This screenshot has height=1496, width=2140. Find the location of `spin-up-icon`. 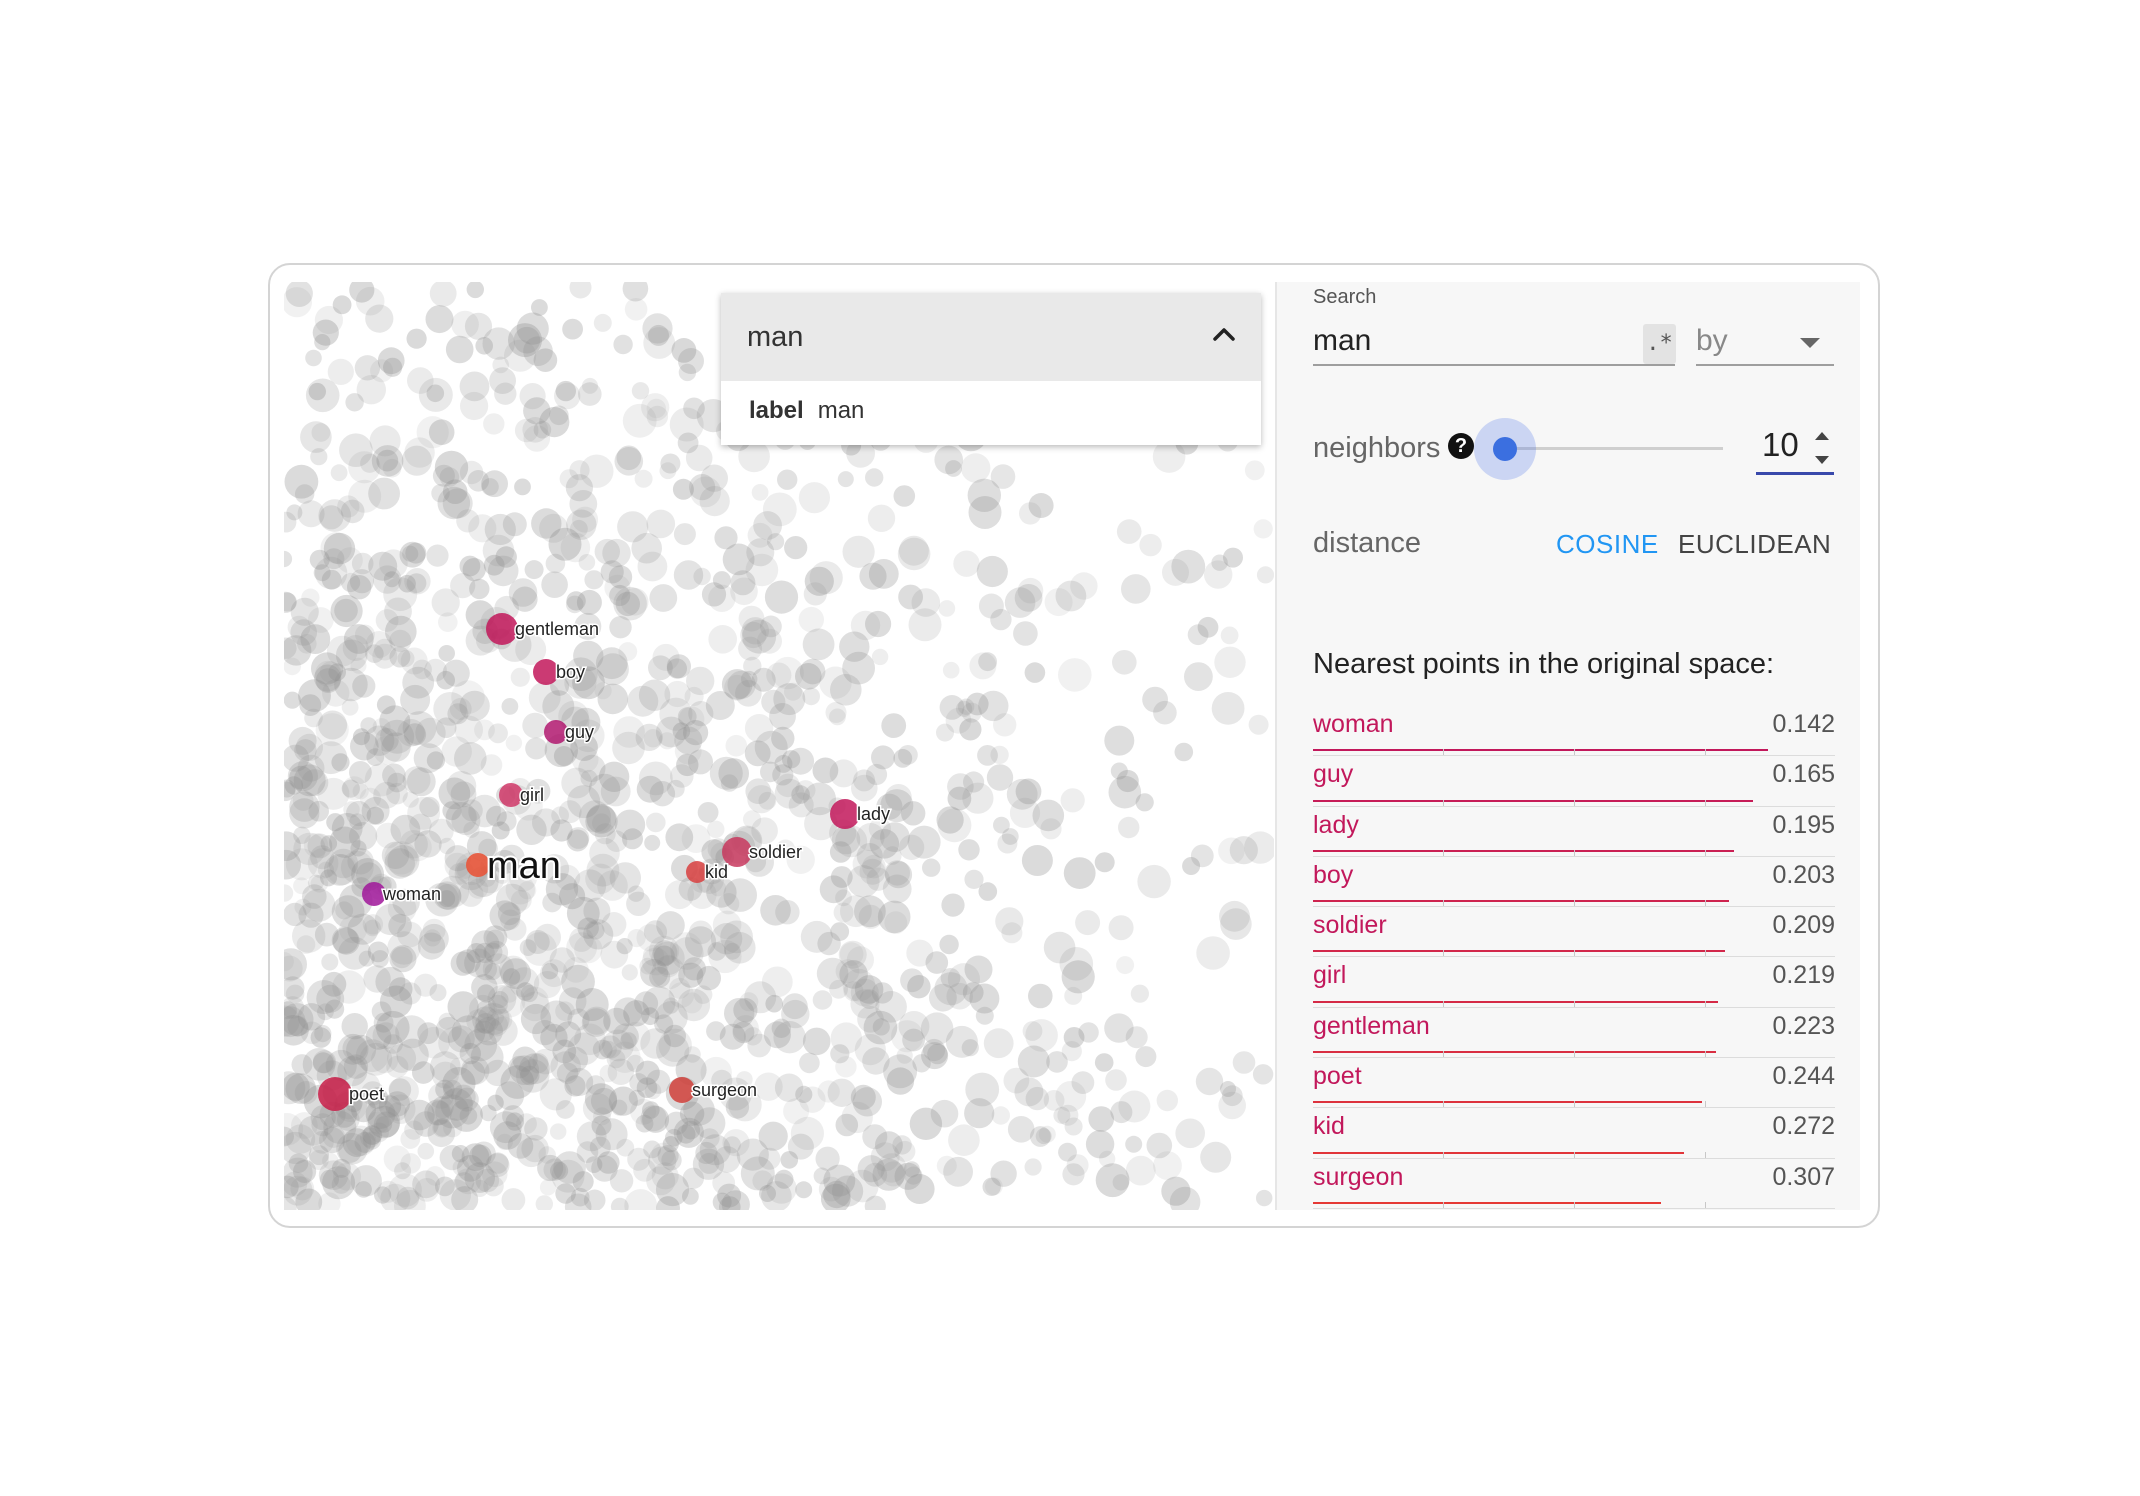

spin-up-icon is located at coordinates (1822, 436).